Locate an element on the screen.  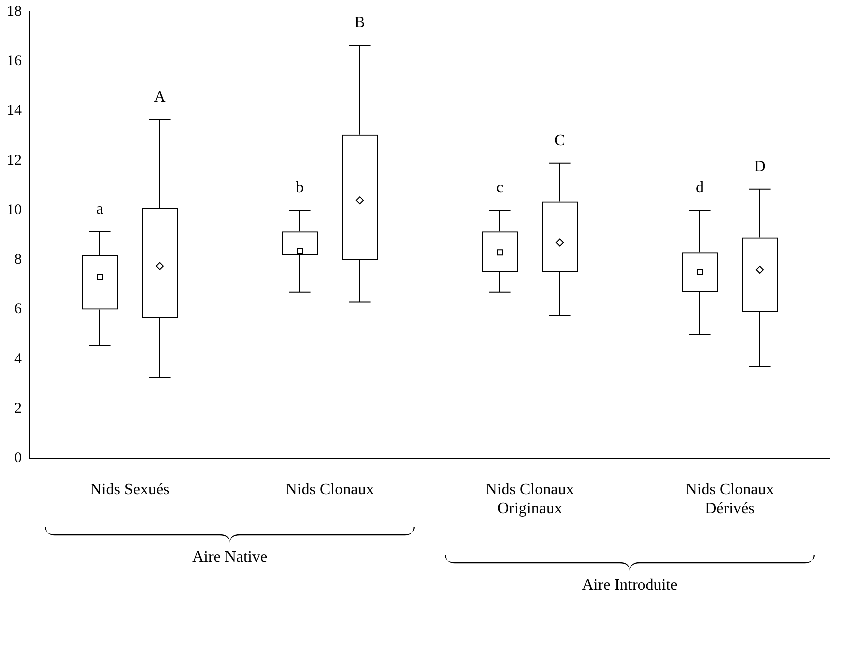
x-tick-label: Nids Clonaux is located at coordinates (330, 489).